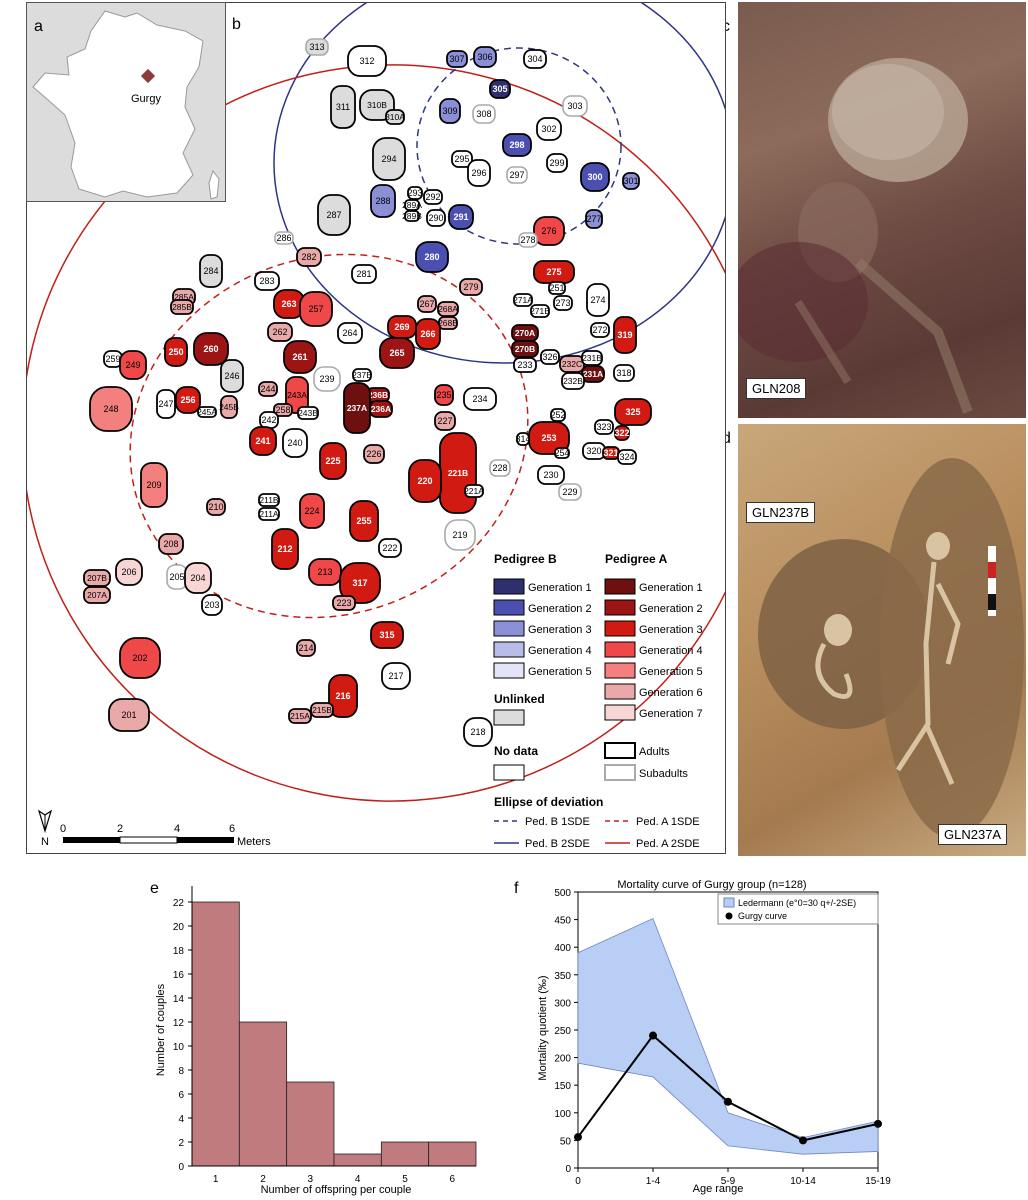 The width and height of the screenshot is (1028, 1200). I want to click on grave-label: 227, so click(444, 421).